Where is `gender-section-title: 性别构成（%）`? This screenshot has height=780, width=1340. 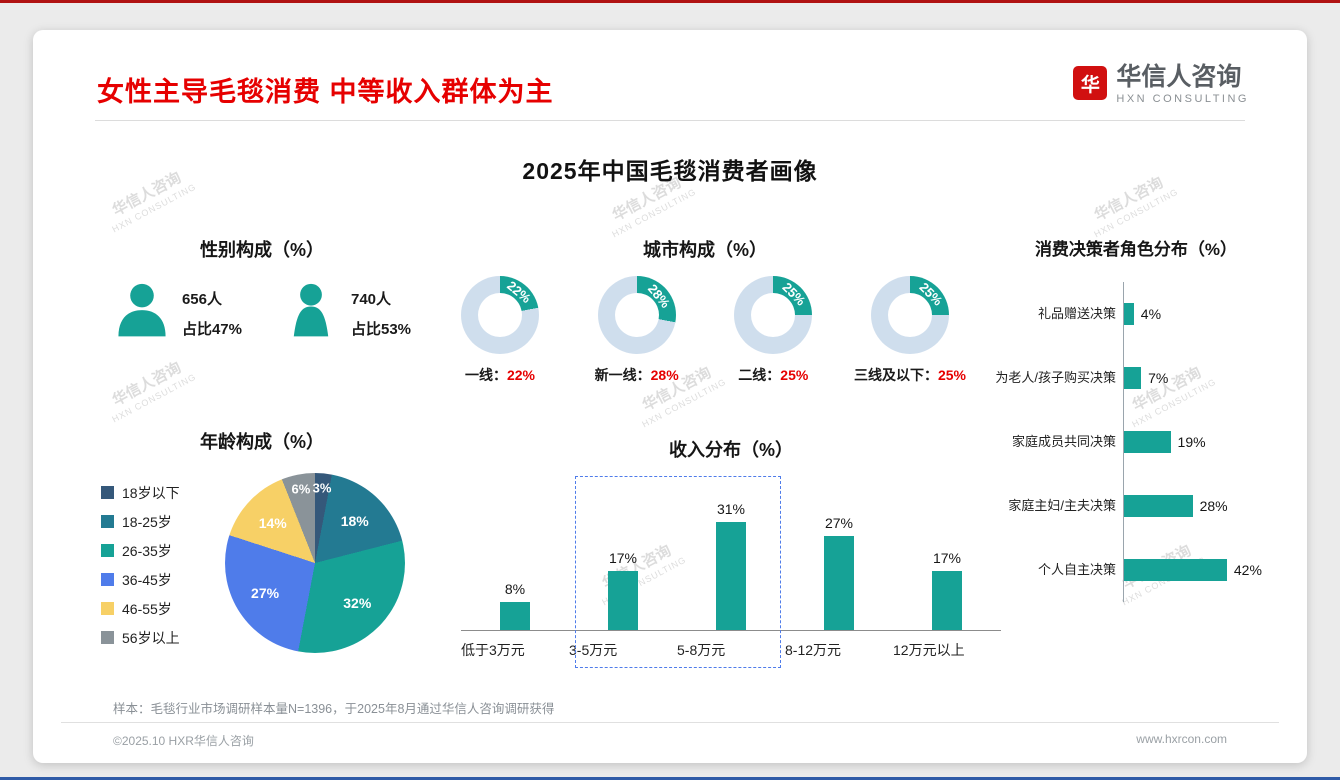 gender-section-title: 性别构成（%） is located at coordinates (261, 250).